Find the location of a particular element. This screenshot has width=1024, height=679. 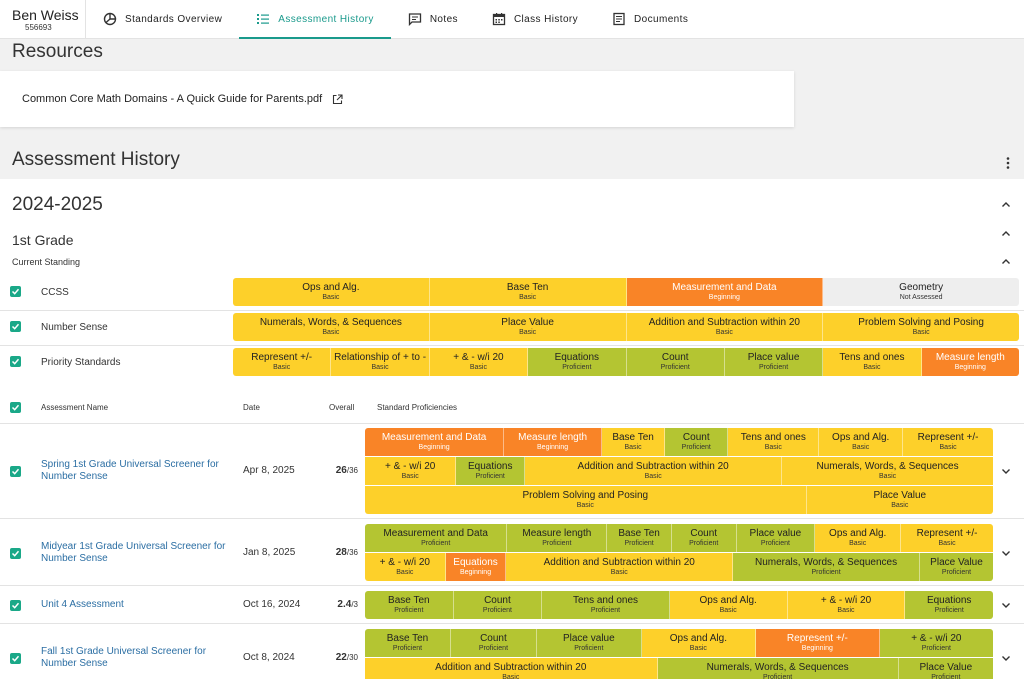

standing-row-label: Priority Standards is located at coordinates (81, 362).